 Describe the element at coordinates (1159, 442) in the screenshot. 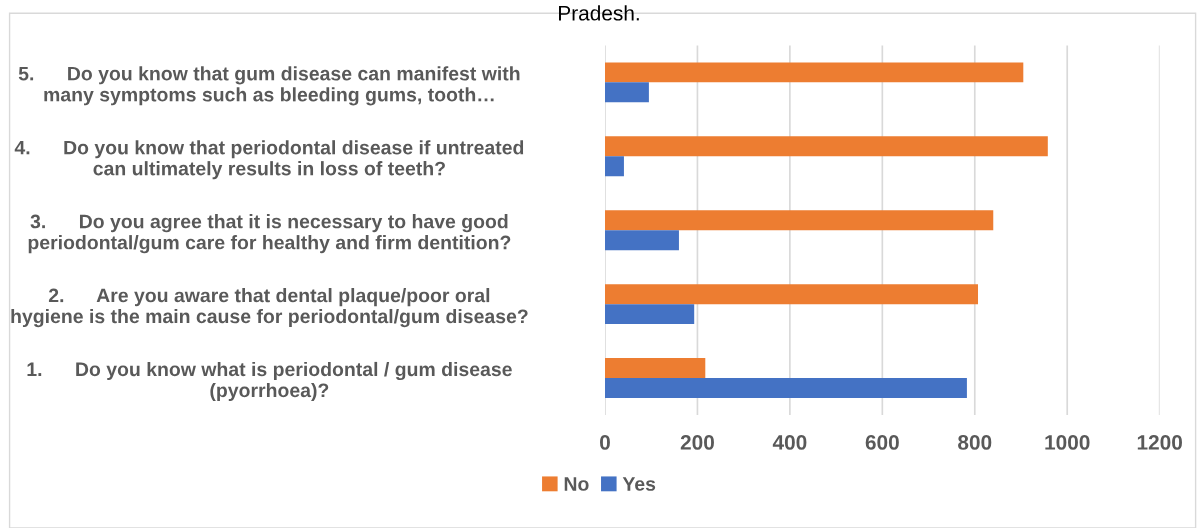

I see `x-tick-label: 1200` at that location.